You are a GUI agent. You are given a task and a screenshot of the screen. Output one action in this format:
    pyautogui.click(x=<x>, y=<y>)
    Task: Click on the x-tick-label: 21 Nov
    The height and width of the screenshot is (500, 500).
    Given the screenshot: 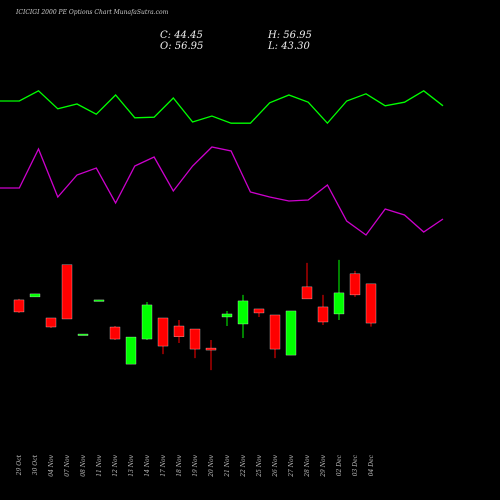 What is the action you would take?
    pyautogui.click(x=227, y=465)
    